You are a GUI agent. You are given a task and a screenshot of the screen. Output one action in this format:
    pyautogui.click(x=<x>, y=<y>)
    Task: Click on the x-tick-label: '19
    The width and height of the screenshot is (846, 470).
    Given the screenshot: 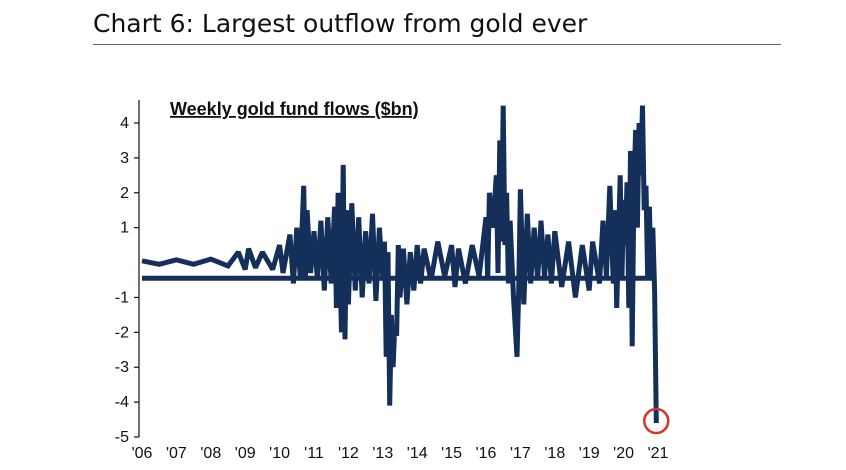 What is the action you would take?
    pyautogui.click(x=589, y=453)
    